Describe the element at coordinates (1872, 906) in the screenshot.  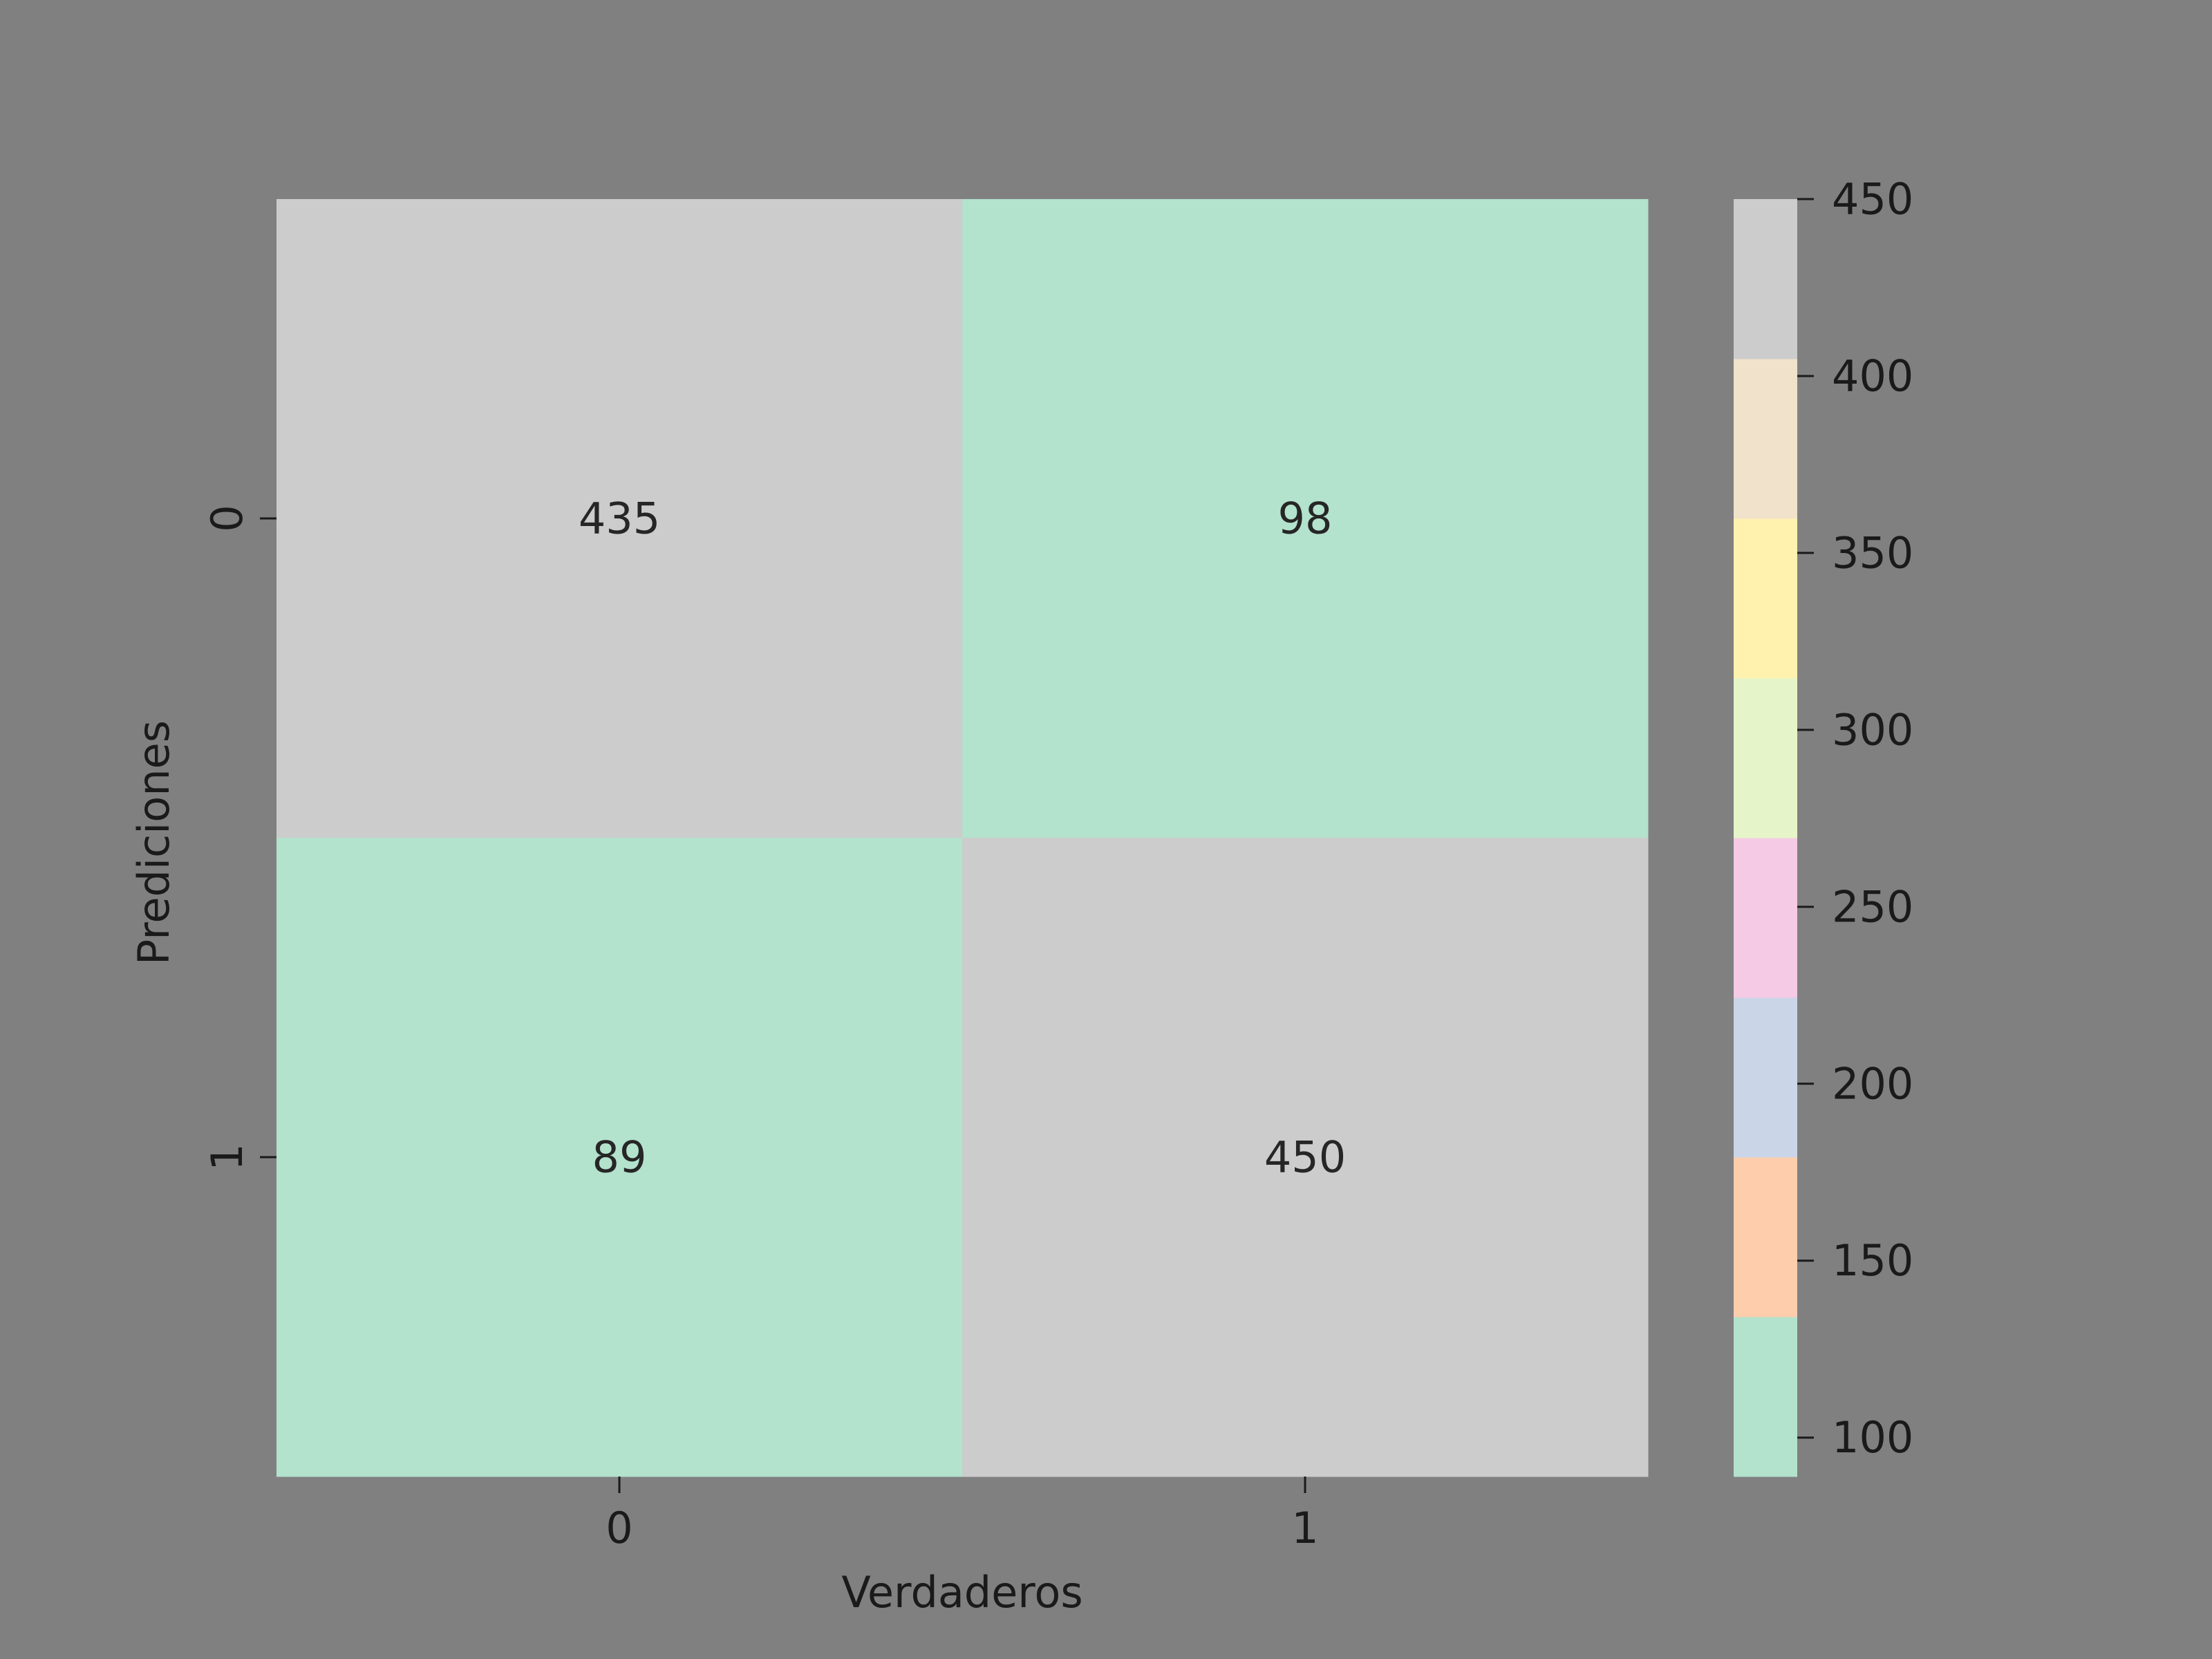
I see `colorbar-tick-label: 250` at that location.